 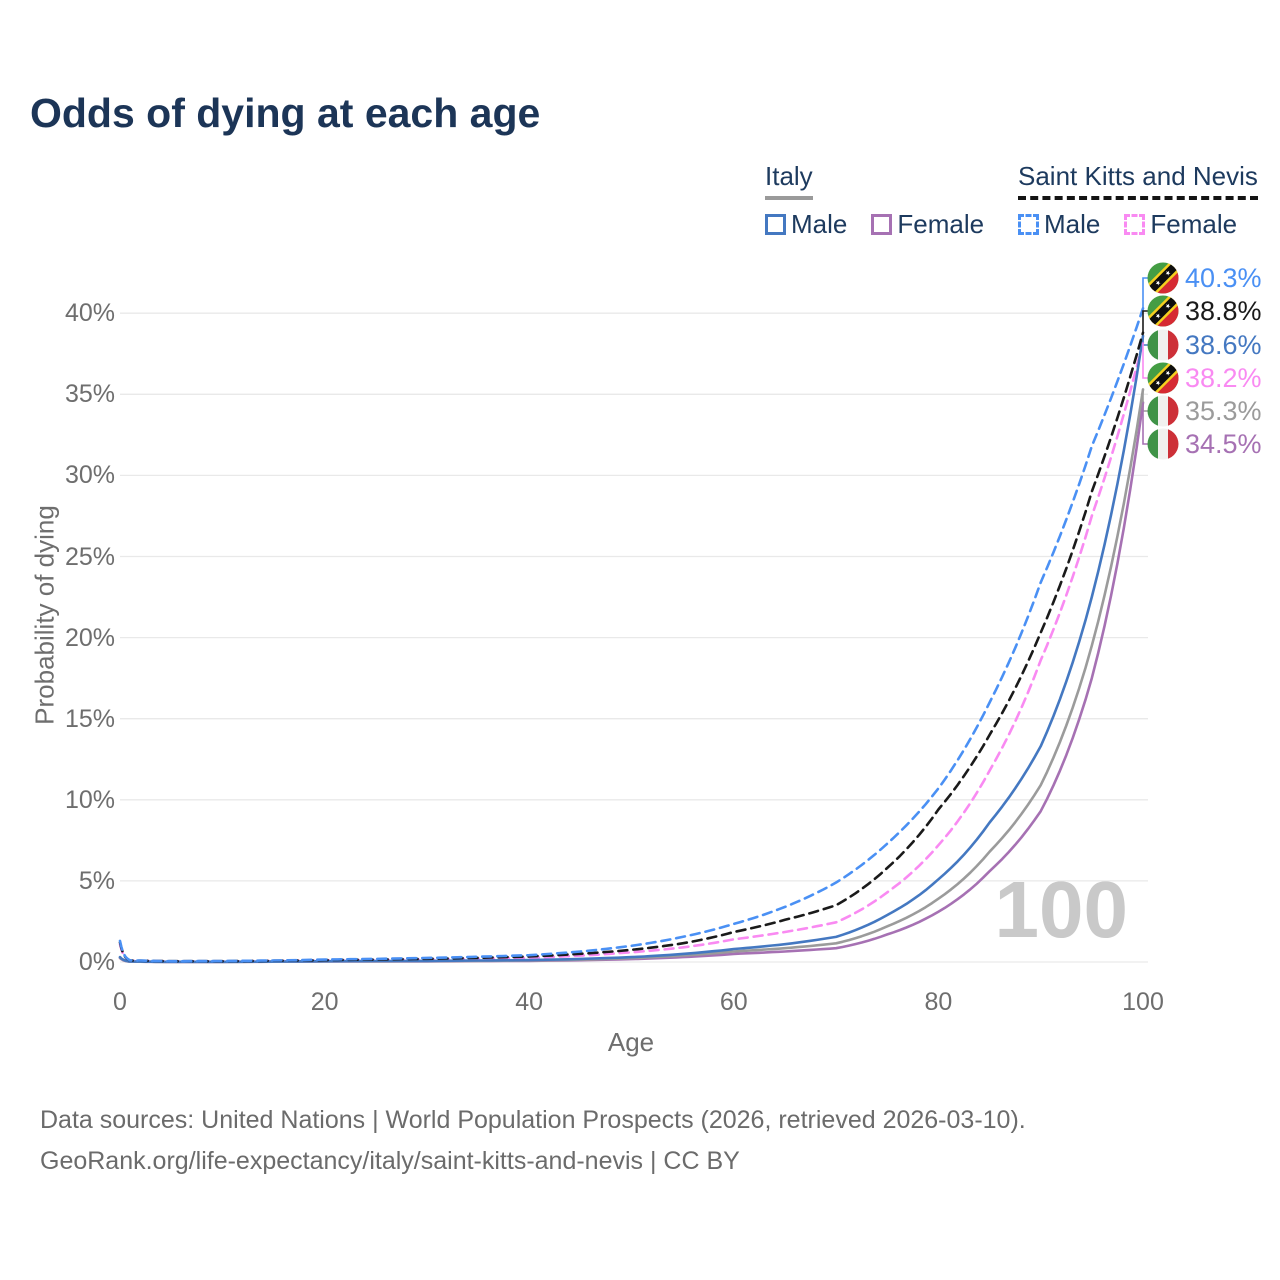 What do you see at coordinates (89, 556) in the screenshot?
I see `y-tick-25: 25%` at bounding box center [89, 556].